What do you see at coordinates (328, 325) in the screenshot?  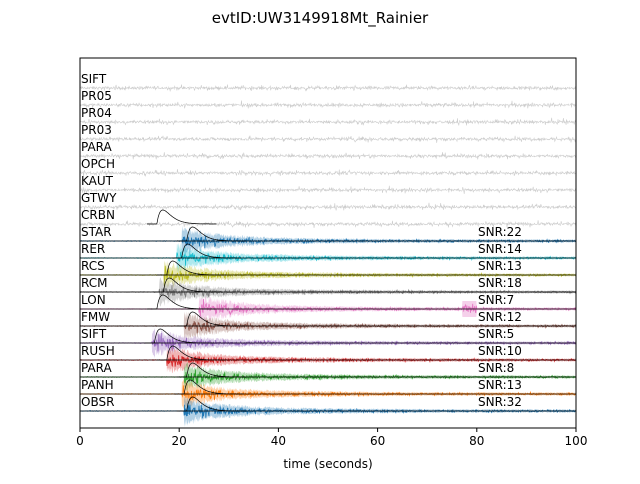 I see `trace-14: FMW SNR:12` at bounding box center [328, 325].